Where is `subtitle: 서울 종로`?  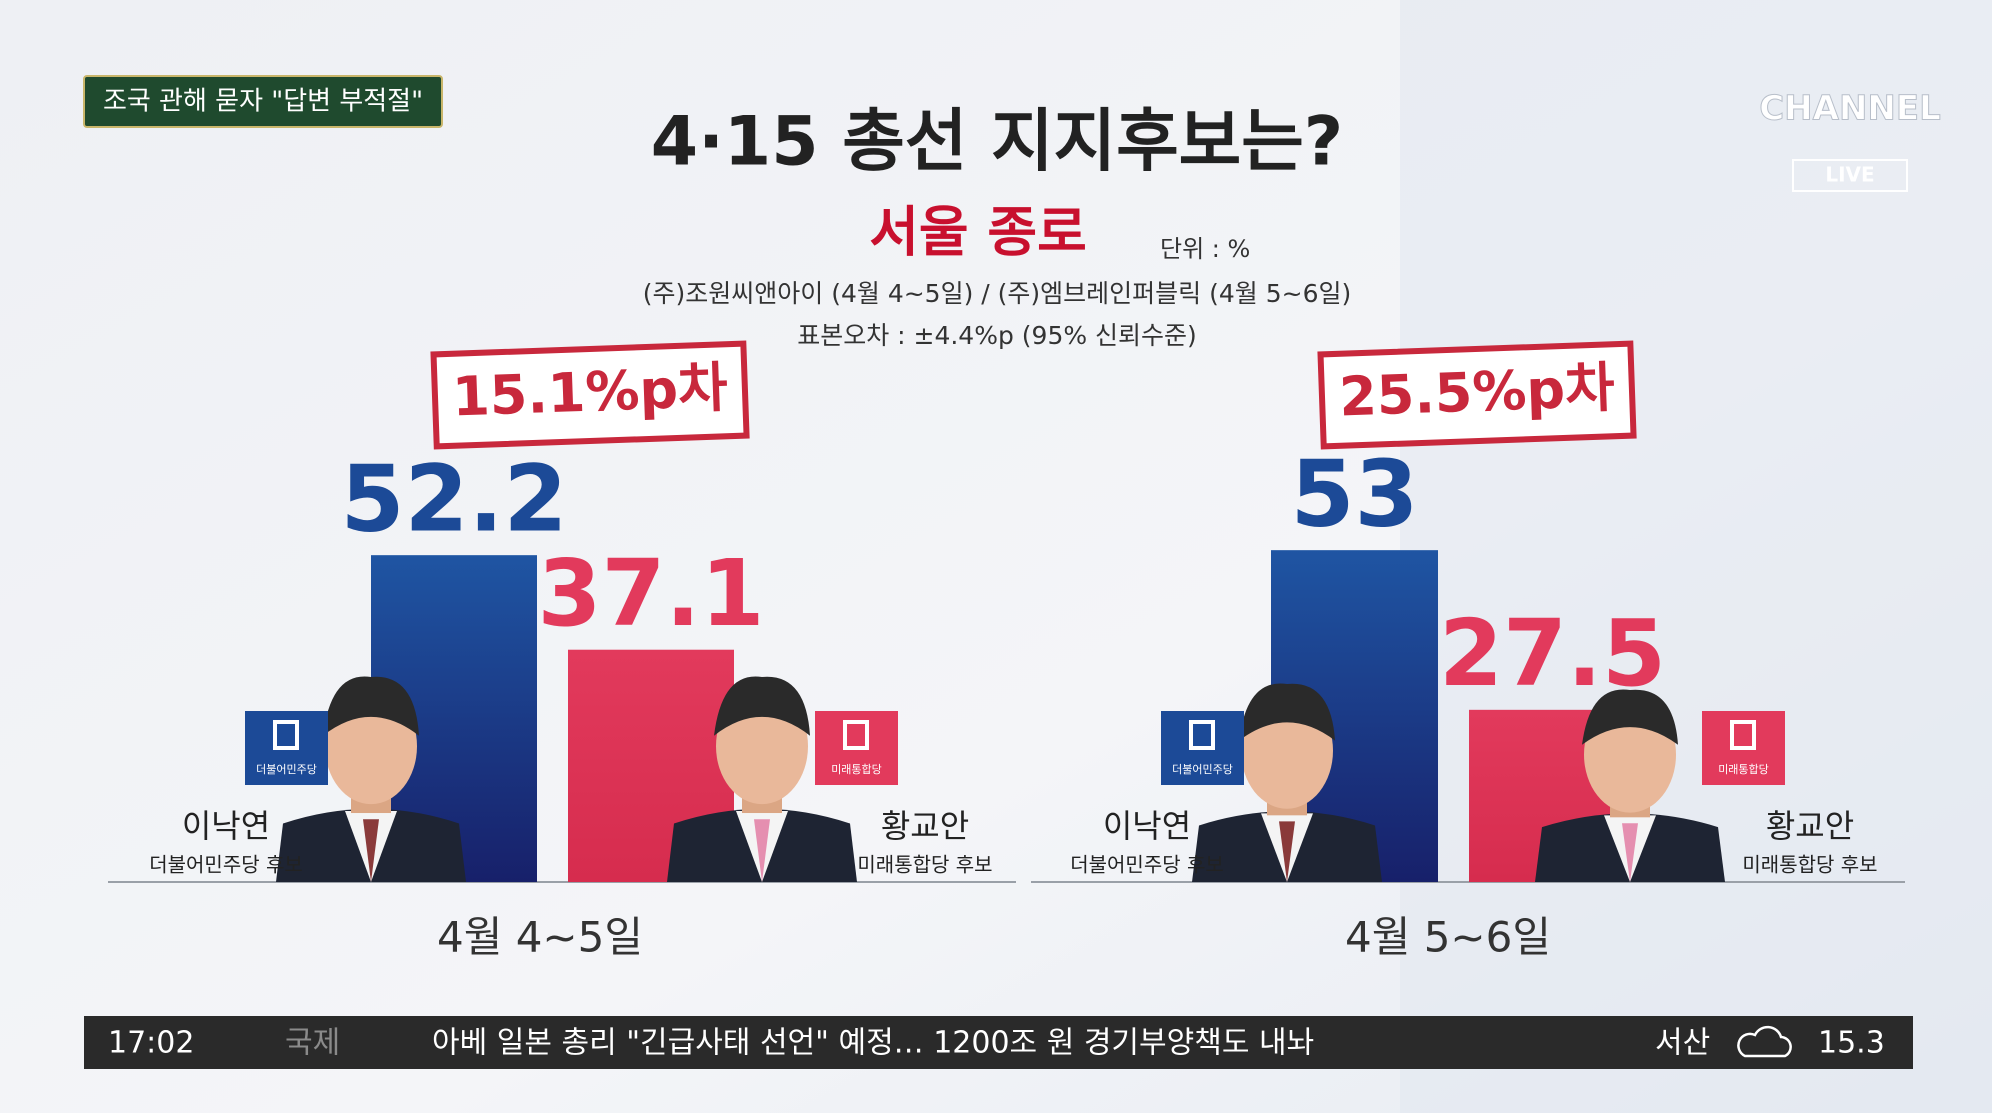 subtitle: 서울 종로 is located at coordinates (978, 232).